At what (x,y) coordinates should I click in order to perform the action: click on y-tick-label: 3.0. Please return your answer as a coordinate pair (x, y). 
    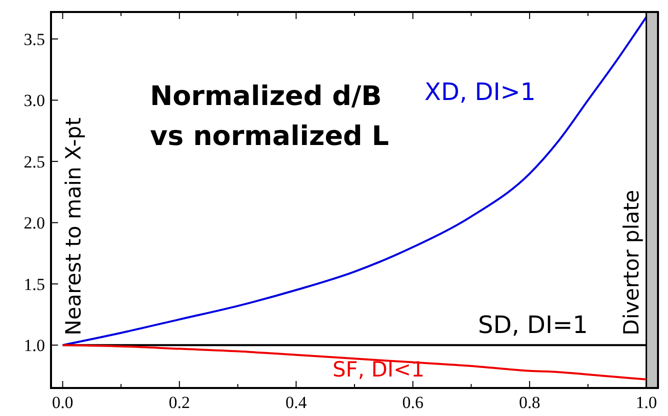
    Looking at the image, I should click on (34, 100).